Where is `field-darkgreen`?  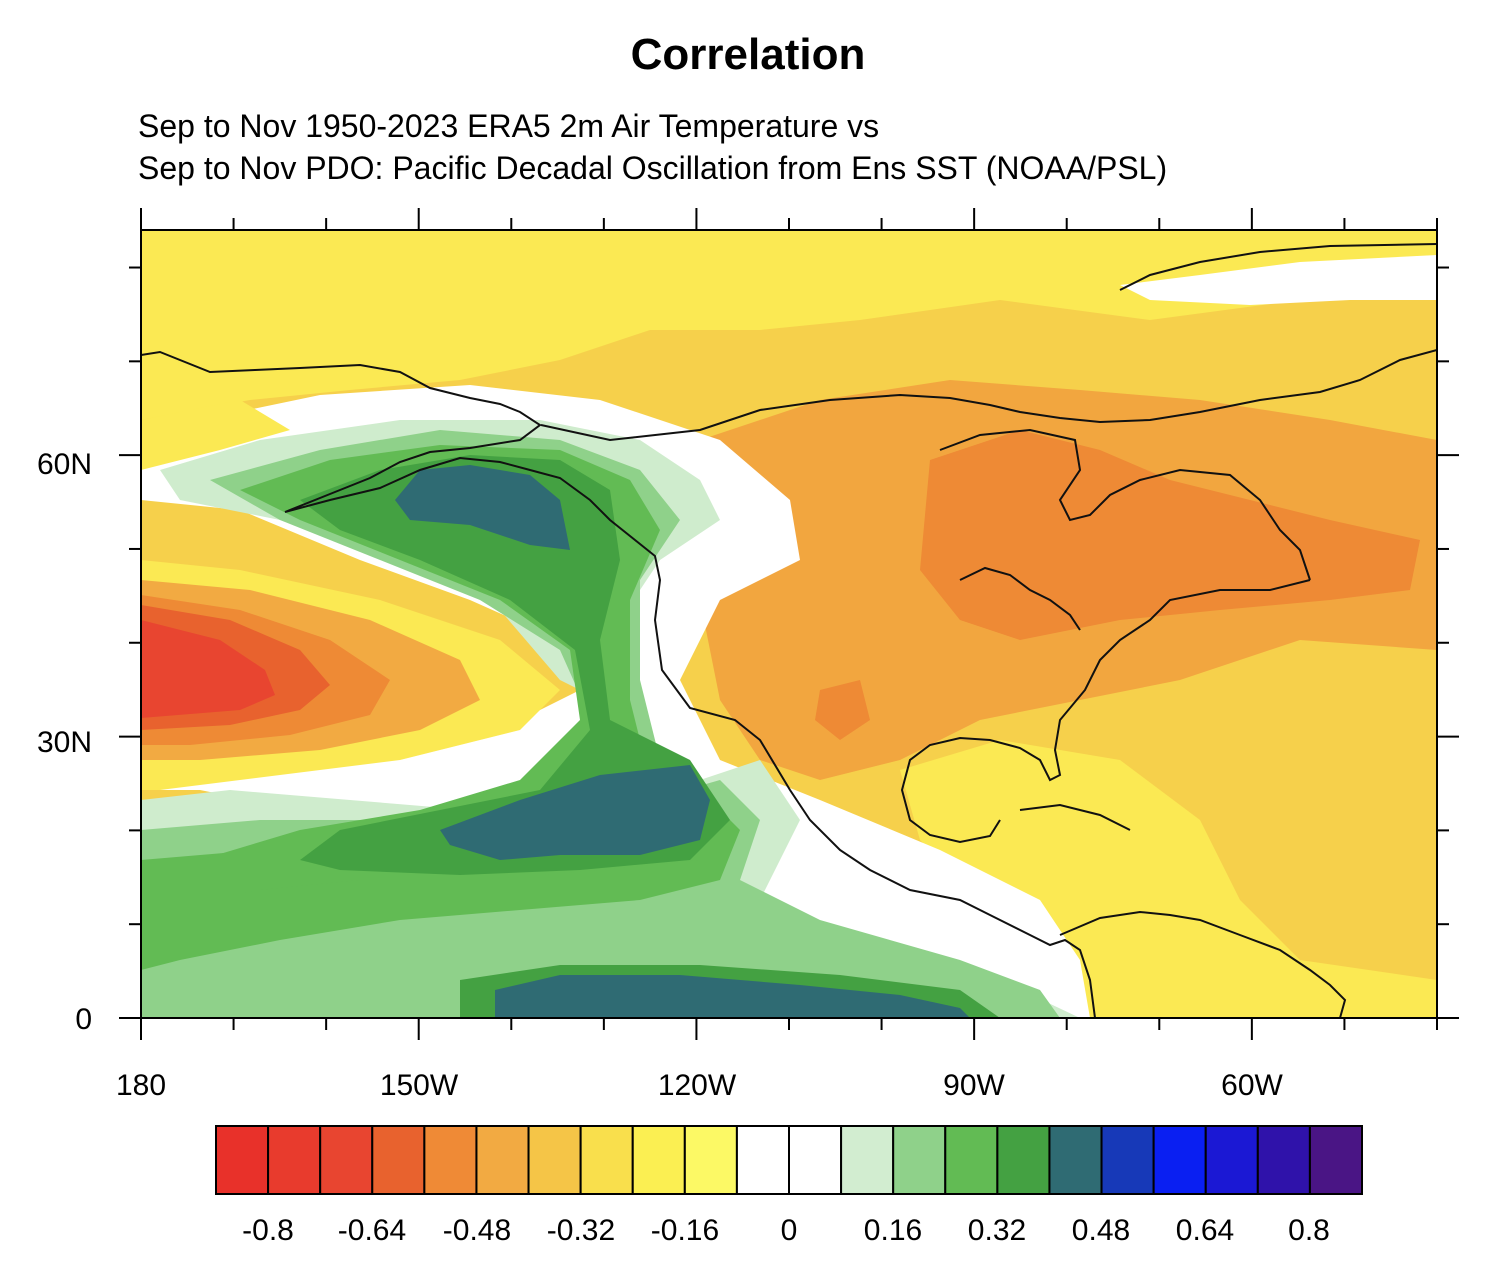
field-darkgreen is located at coordinates (515, 665).